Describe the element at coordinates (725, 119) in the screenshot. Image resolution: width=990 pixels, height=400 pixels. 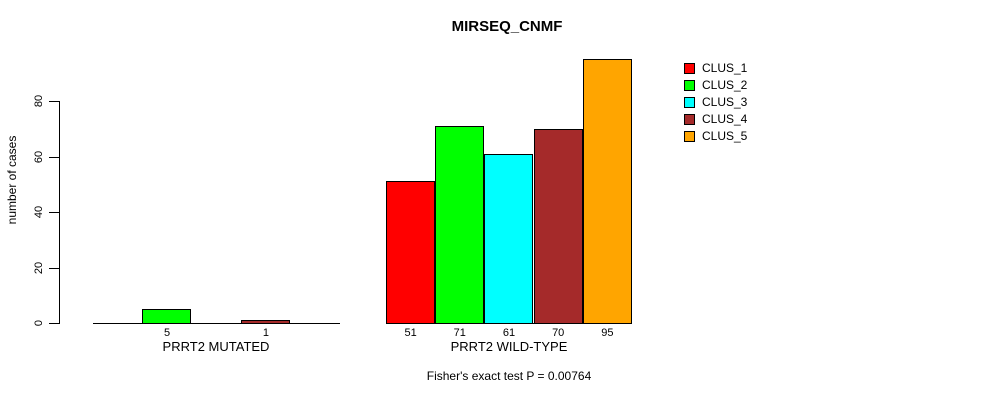
I see `legend-label: CLUS_4` at that location.